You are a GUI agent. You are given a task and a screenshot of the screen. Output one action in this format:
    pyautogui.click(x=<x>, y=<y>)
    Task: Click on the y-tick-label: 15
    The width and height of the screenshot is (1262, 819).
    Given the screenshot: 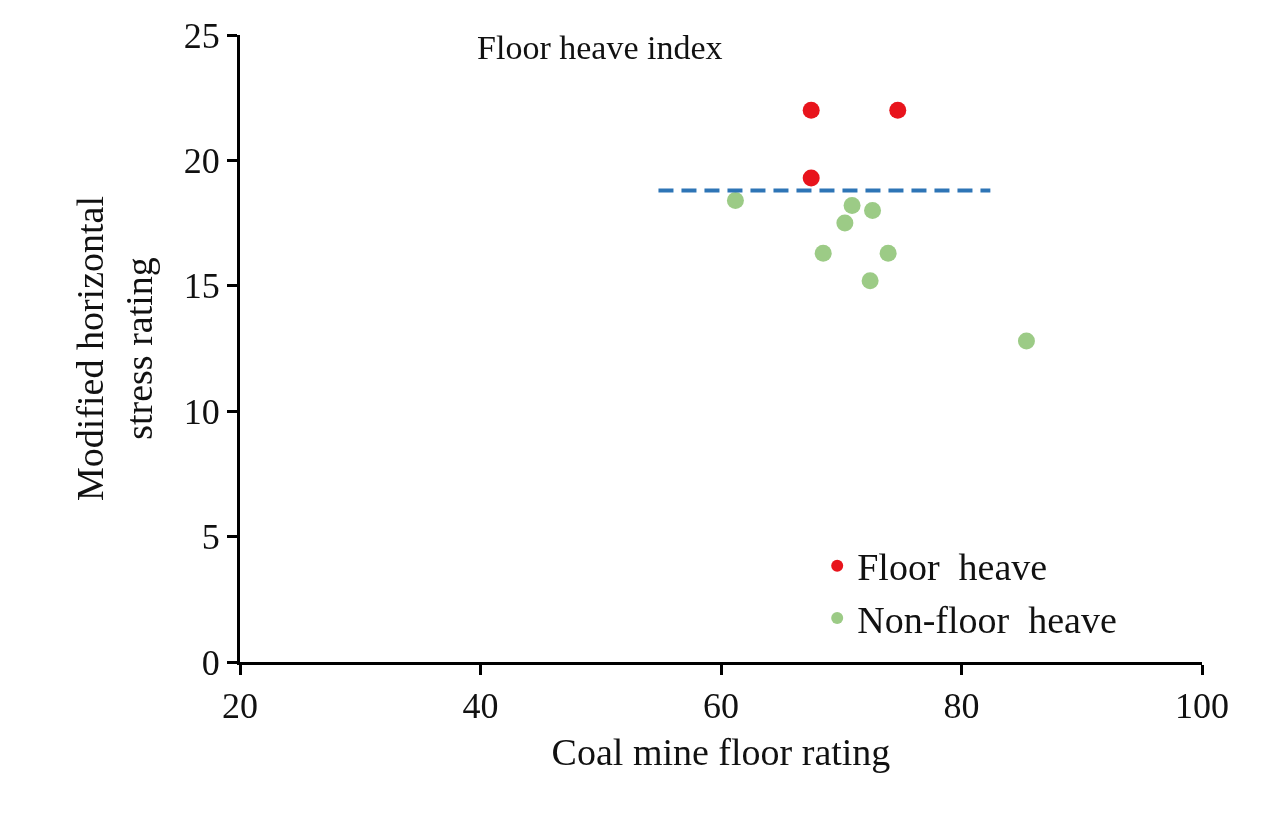 What is the action you would take?
    pyautogui.click(x=201, y=286)
    